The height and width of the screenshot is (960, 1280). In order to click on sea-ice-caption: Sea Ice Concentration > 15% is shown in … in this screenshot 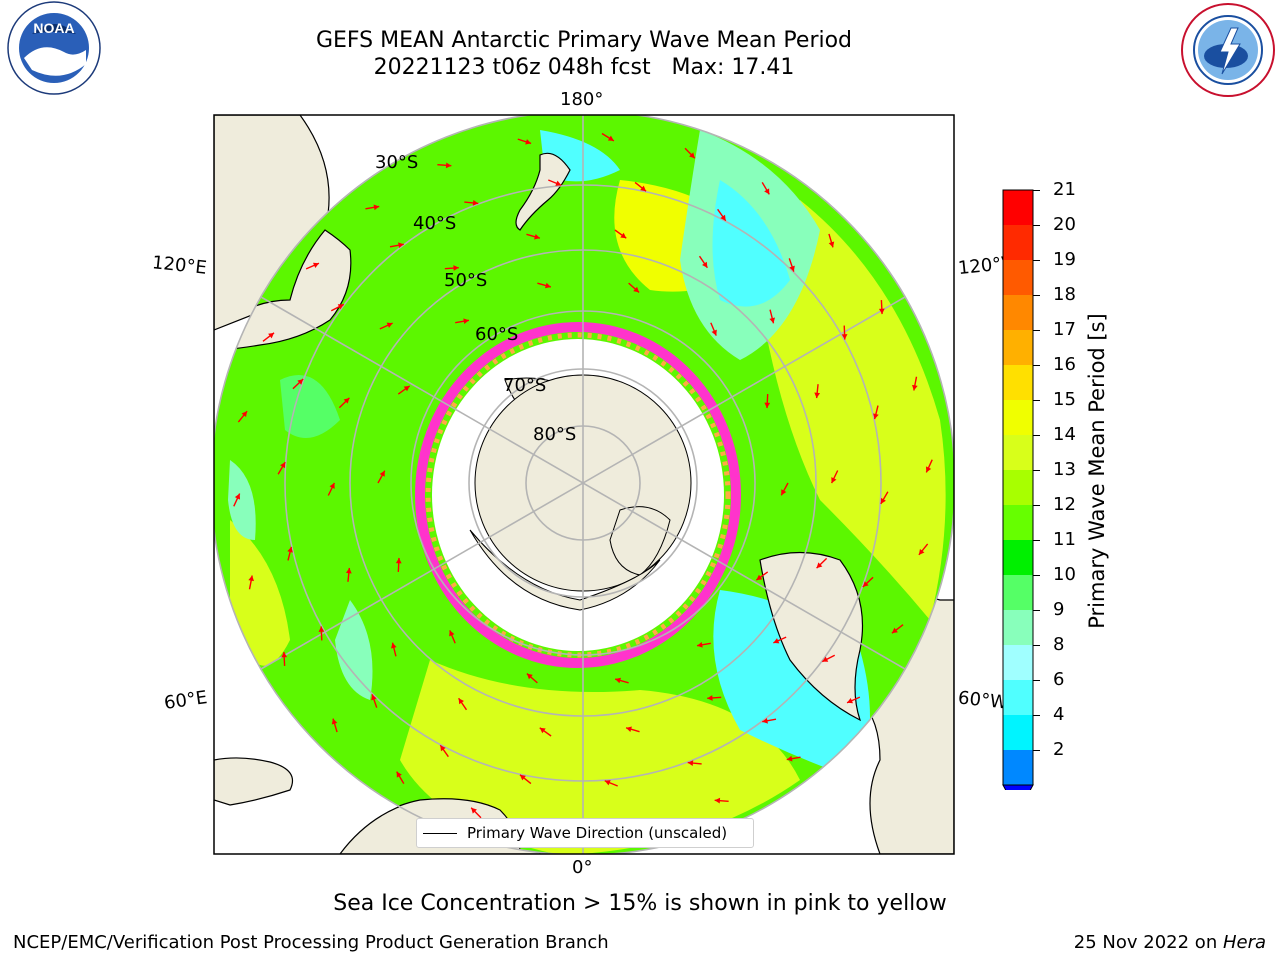, I will do `click(640, 903)`.